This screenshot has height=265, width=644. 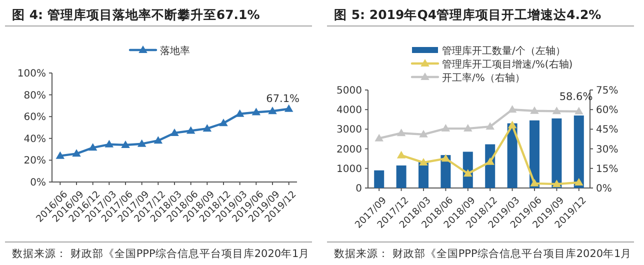 What do you see at coordinates (349, 91) in the screenshot?
I see `y-tick-label: 5000` at bounding box center [349, 91].